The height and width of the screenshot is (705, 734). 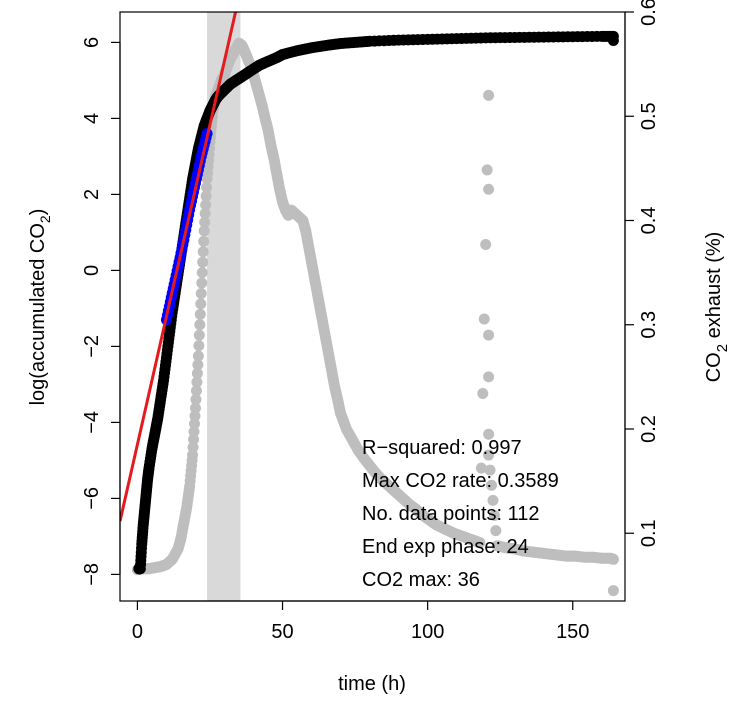 What do you see at coordinates (717, 307) in the screenshot?
I see `y-axis-right-label: CO2 exhaust (%)` at bounding box center [717, 307].